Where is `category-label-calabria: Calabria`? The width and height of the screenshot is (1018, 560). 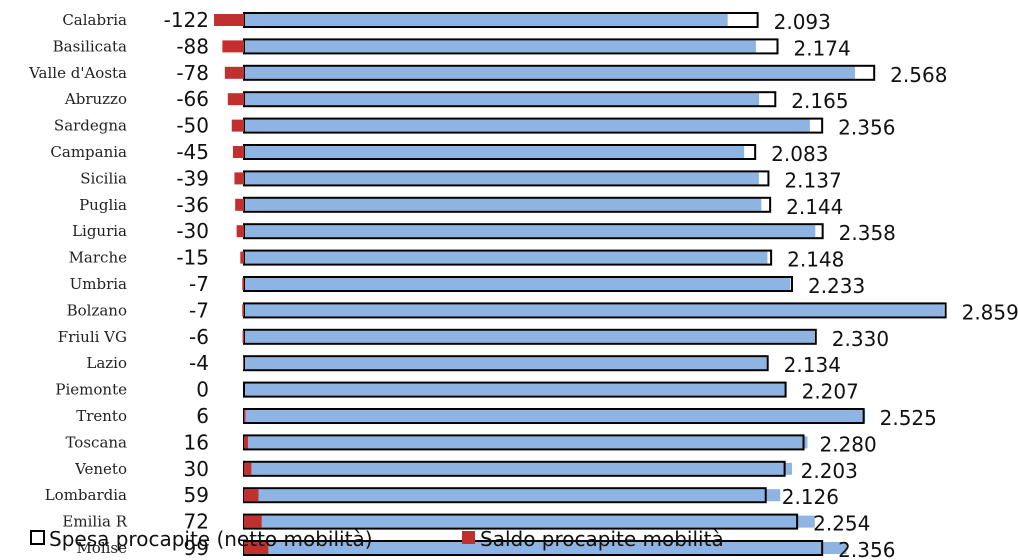 category-label-calabria: Calabria is located at coordinates (94, 20).